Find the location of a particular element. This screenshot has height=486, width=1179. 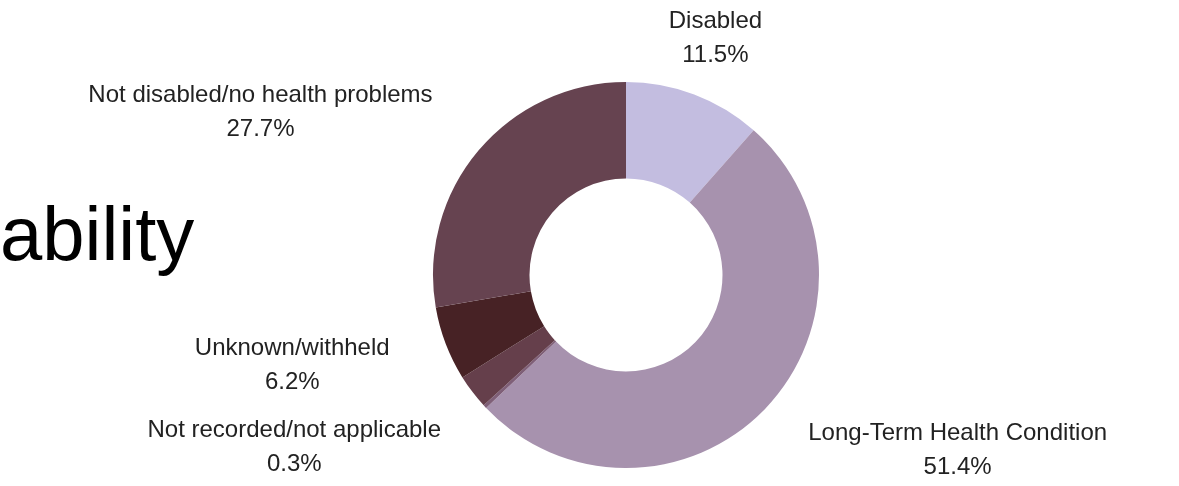

data-label: 27.7% is located at coordinates (260, 127).